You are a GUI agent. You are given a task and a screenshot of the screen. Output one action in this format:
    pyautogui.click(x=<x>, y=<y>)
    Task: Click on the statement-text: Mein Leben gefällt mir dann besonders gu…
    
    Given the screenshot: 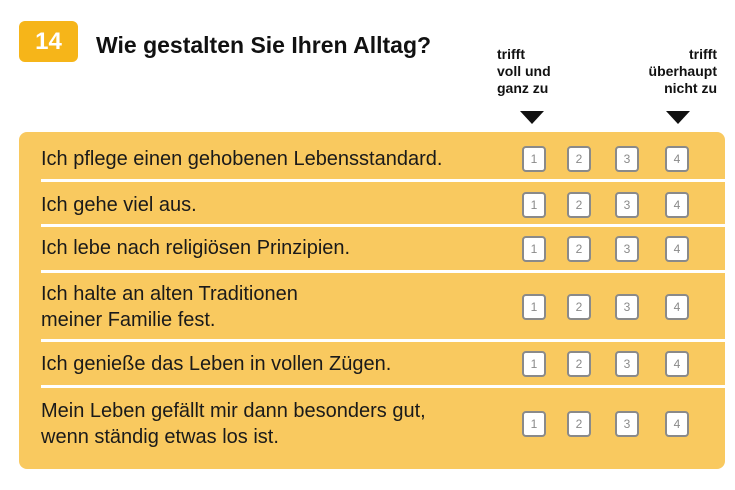 What is the action you would take?
    pyautogui.click(x=233, y=424)
    